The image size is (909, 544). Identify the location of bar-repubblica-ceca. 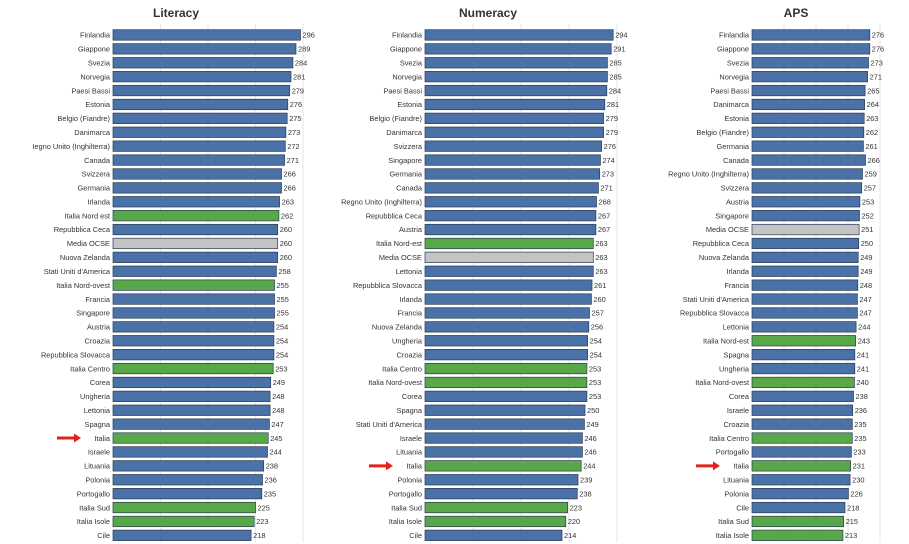
(510, 216).